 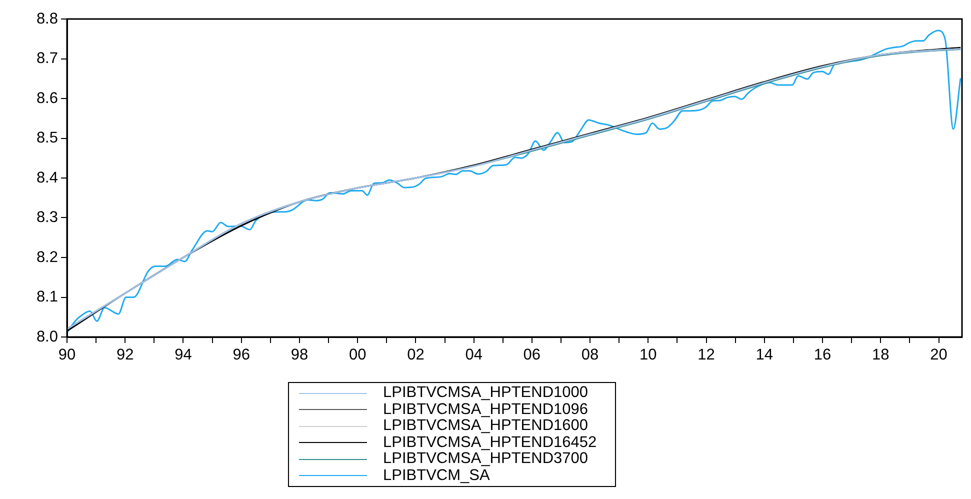 I want to click on legend-label: LPIBTVCM_SA, so click(x=436, y=475).